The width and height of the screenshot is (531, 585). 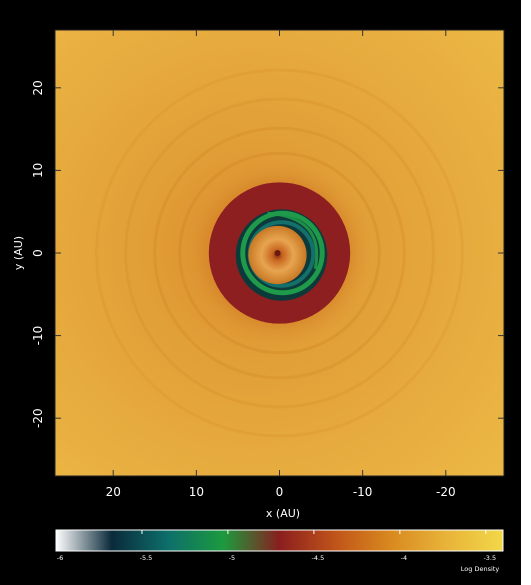 What do you see at coordinates (318, 558) in the screenshot?
I see `colorbar-tick-label: -4.5` at bounding box center [318, 558].